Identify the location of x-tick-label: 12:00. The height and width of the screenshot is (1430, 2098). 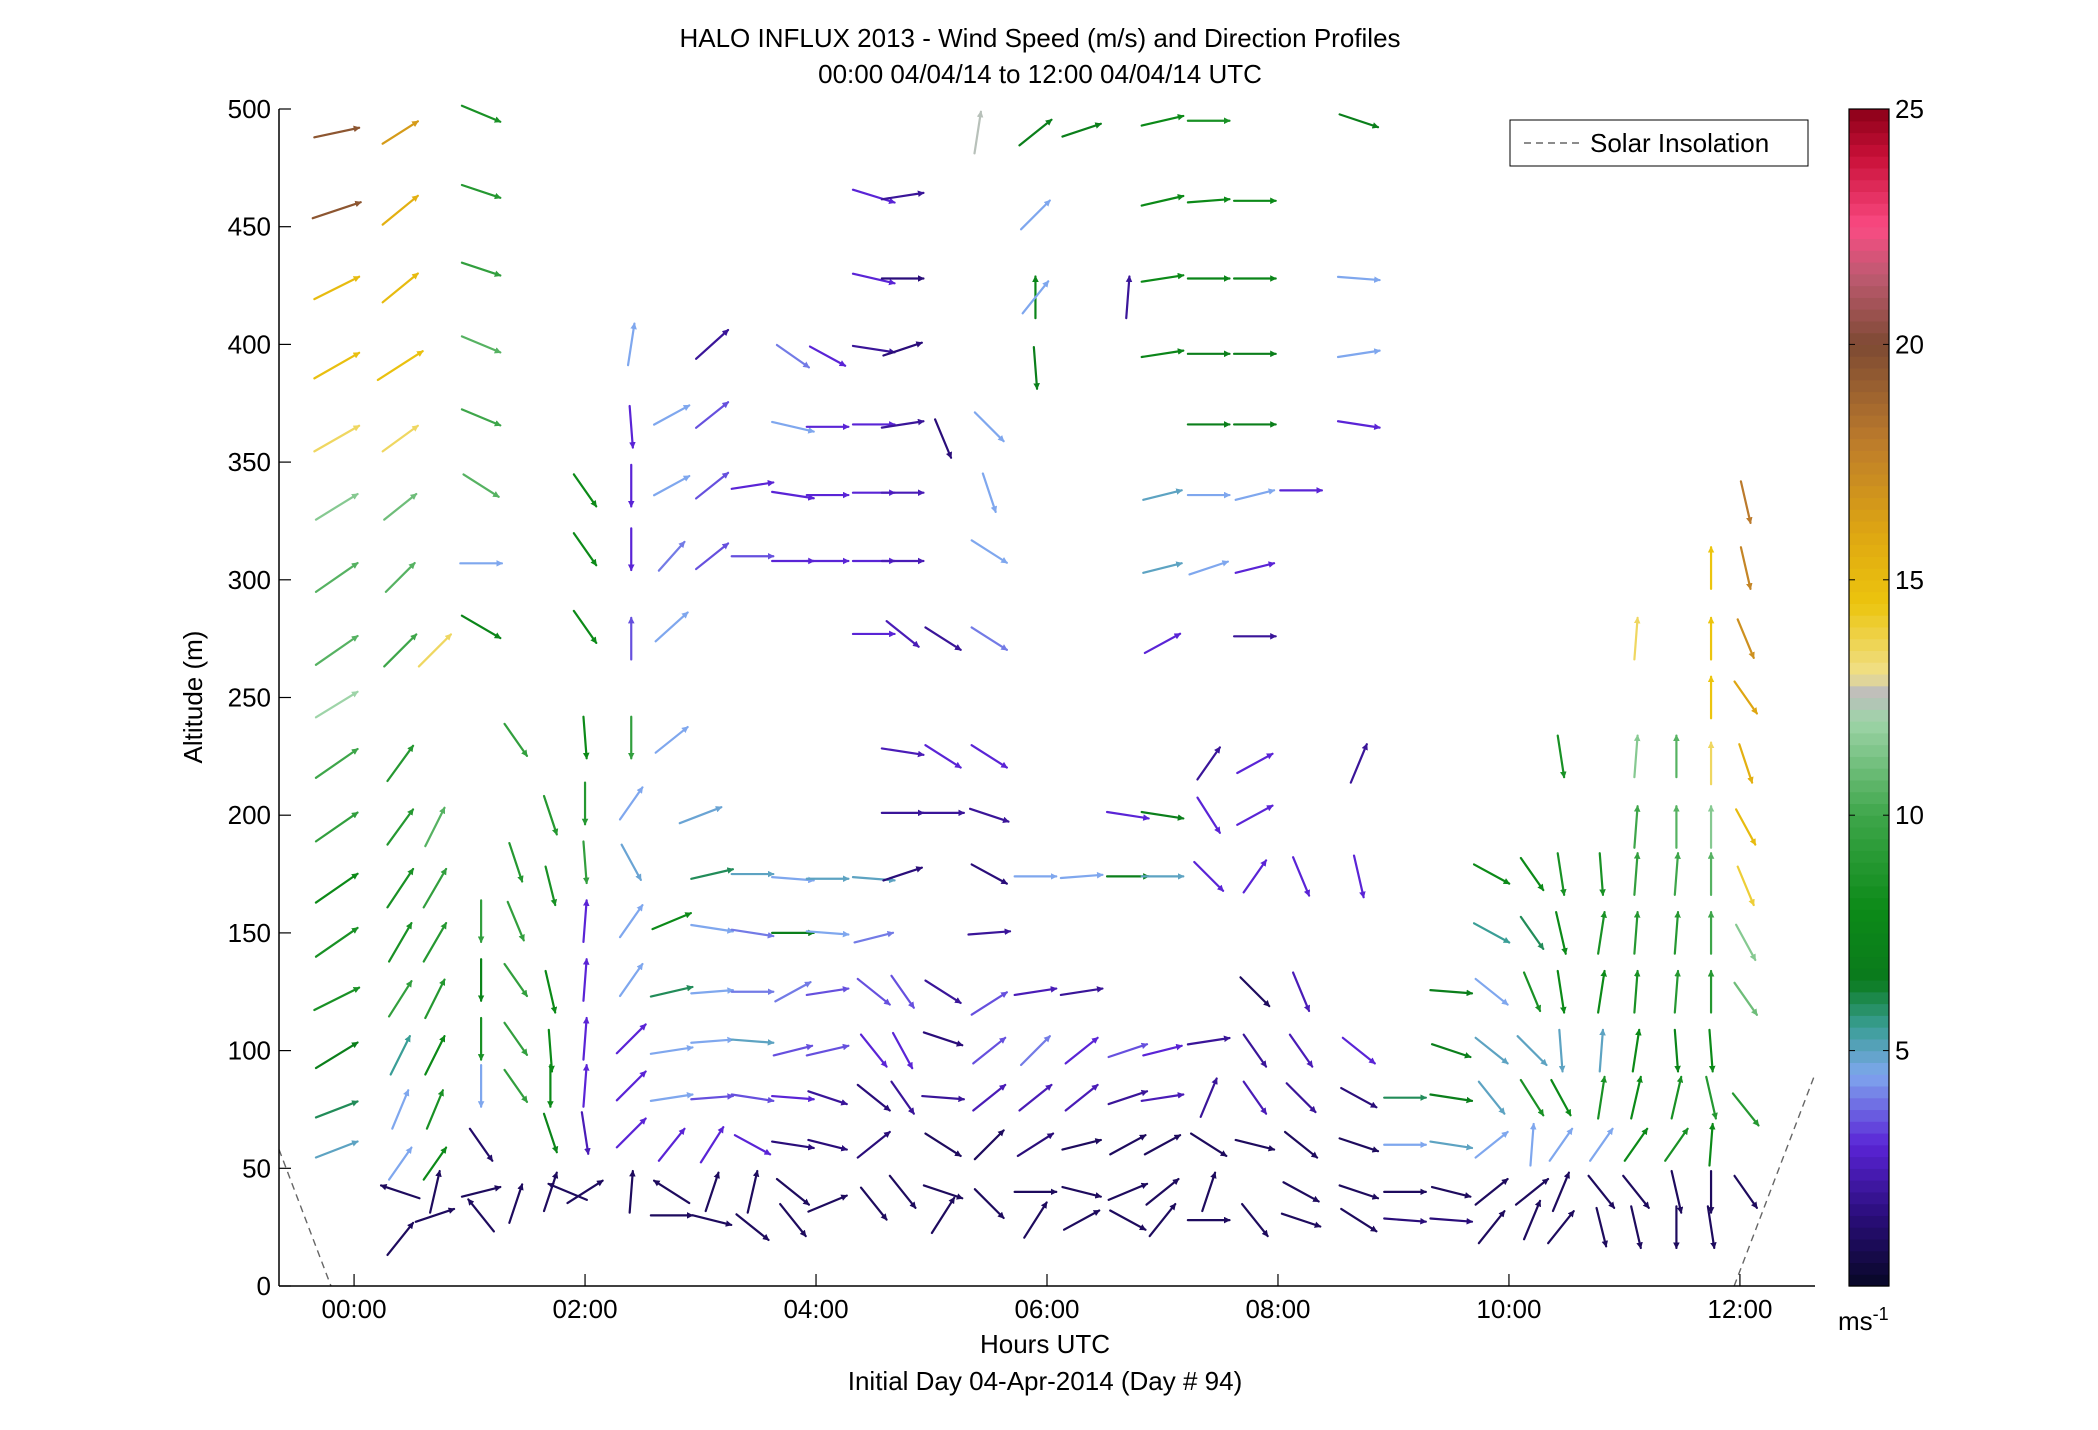
(1739, 1309).